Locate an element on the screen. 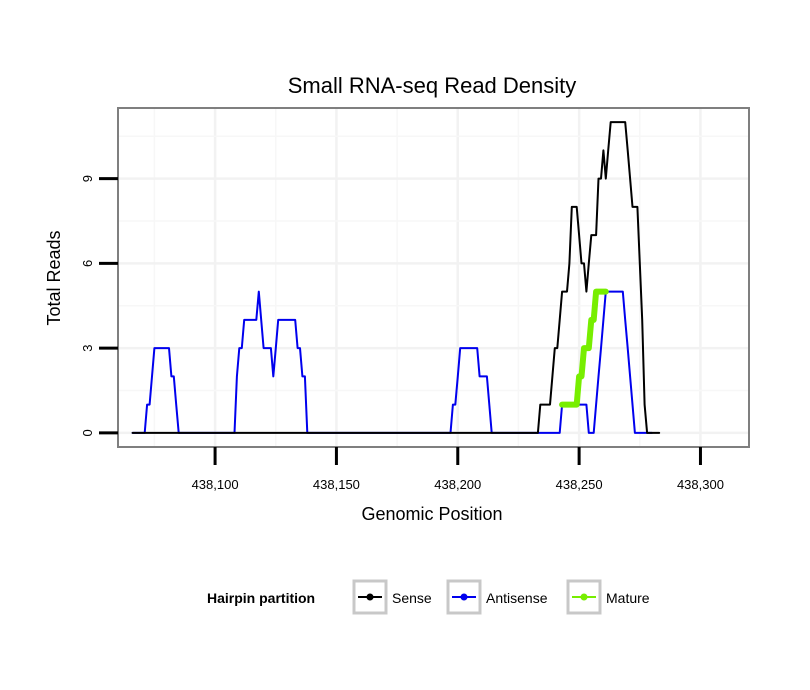 This screenshot has width=810, height=690. legend-item-antisense: Antisense is located at coordinates (497, 597).